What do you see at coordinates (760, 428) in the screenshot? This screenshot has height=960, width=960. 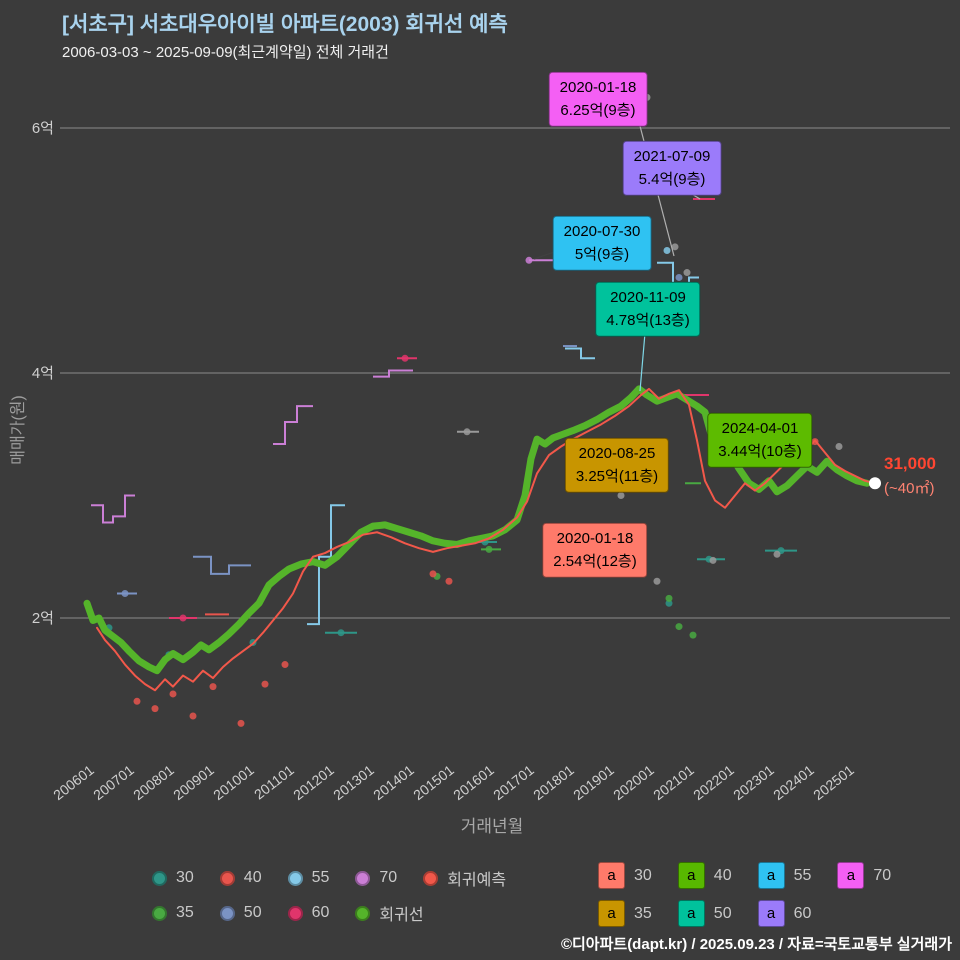 I see `annotation-date: 2024-04-01` at bounding box center [760, 428].